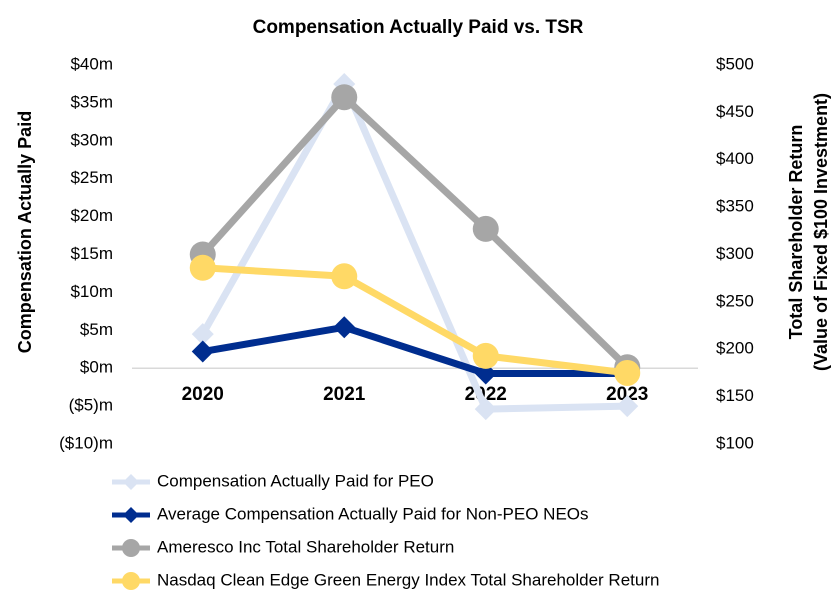  Describe the element at coordinates (96, 367) in the screenshot. I see `y-tick-label: $0m` at that location.